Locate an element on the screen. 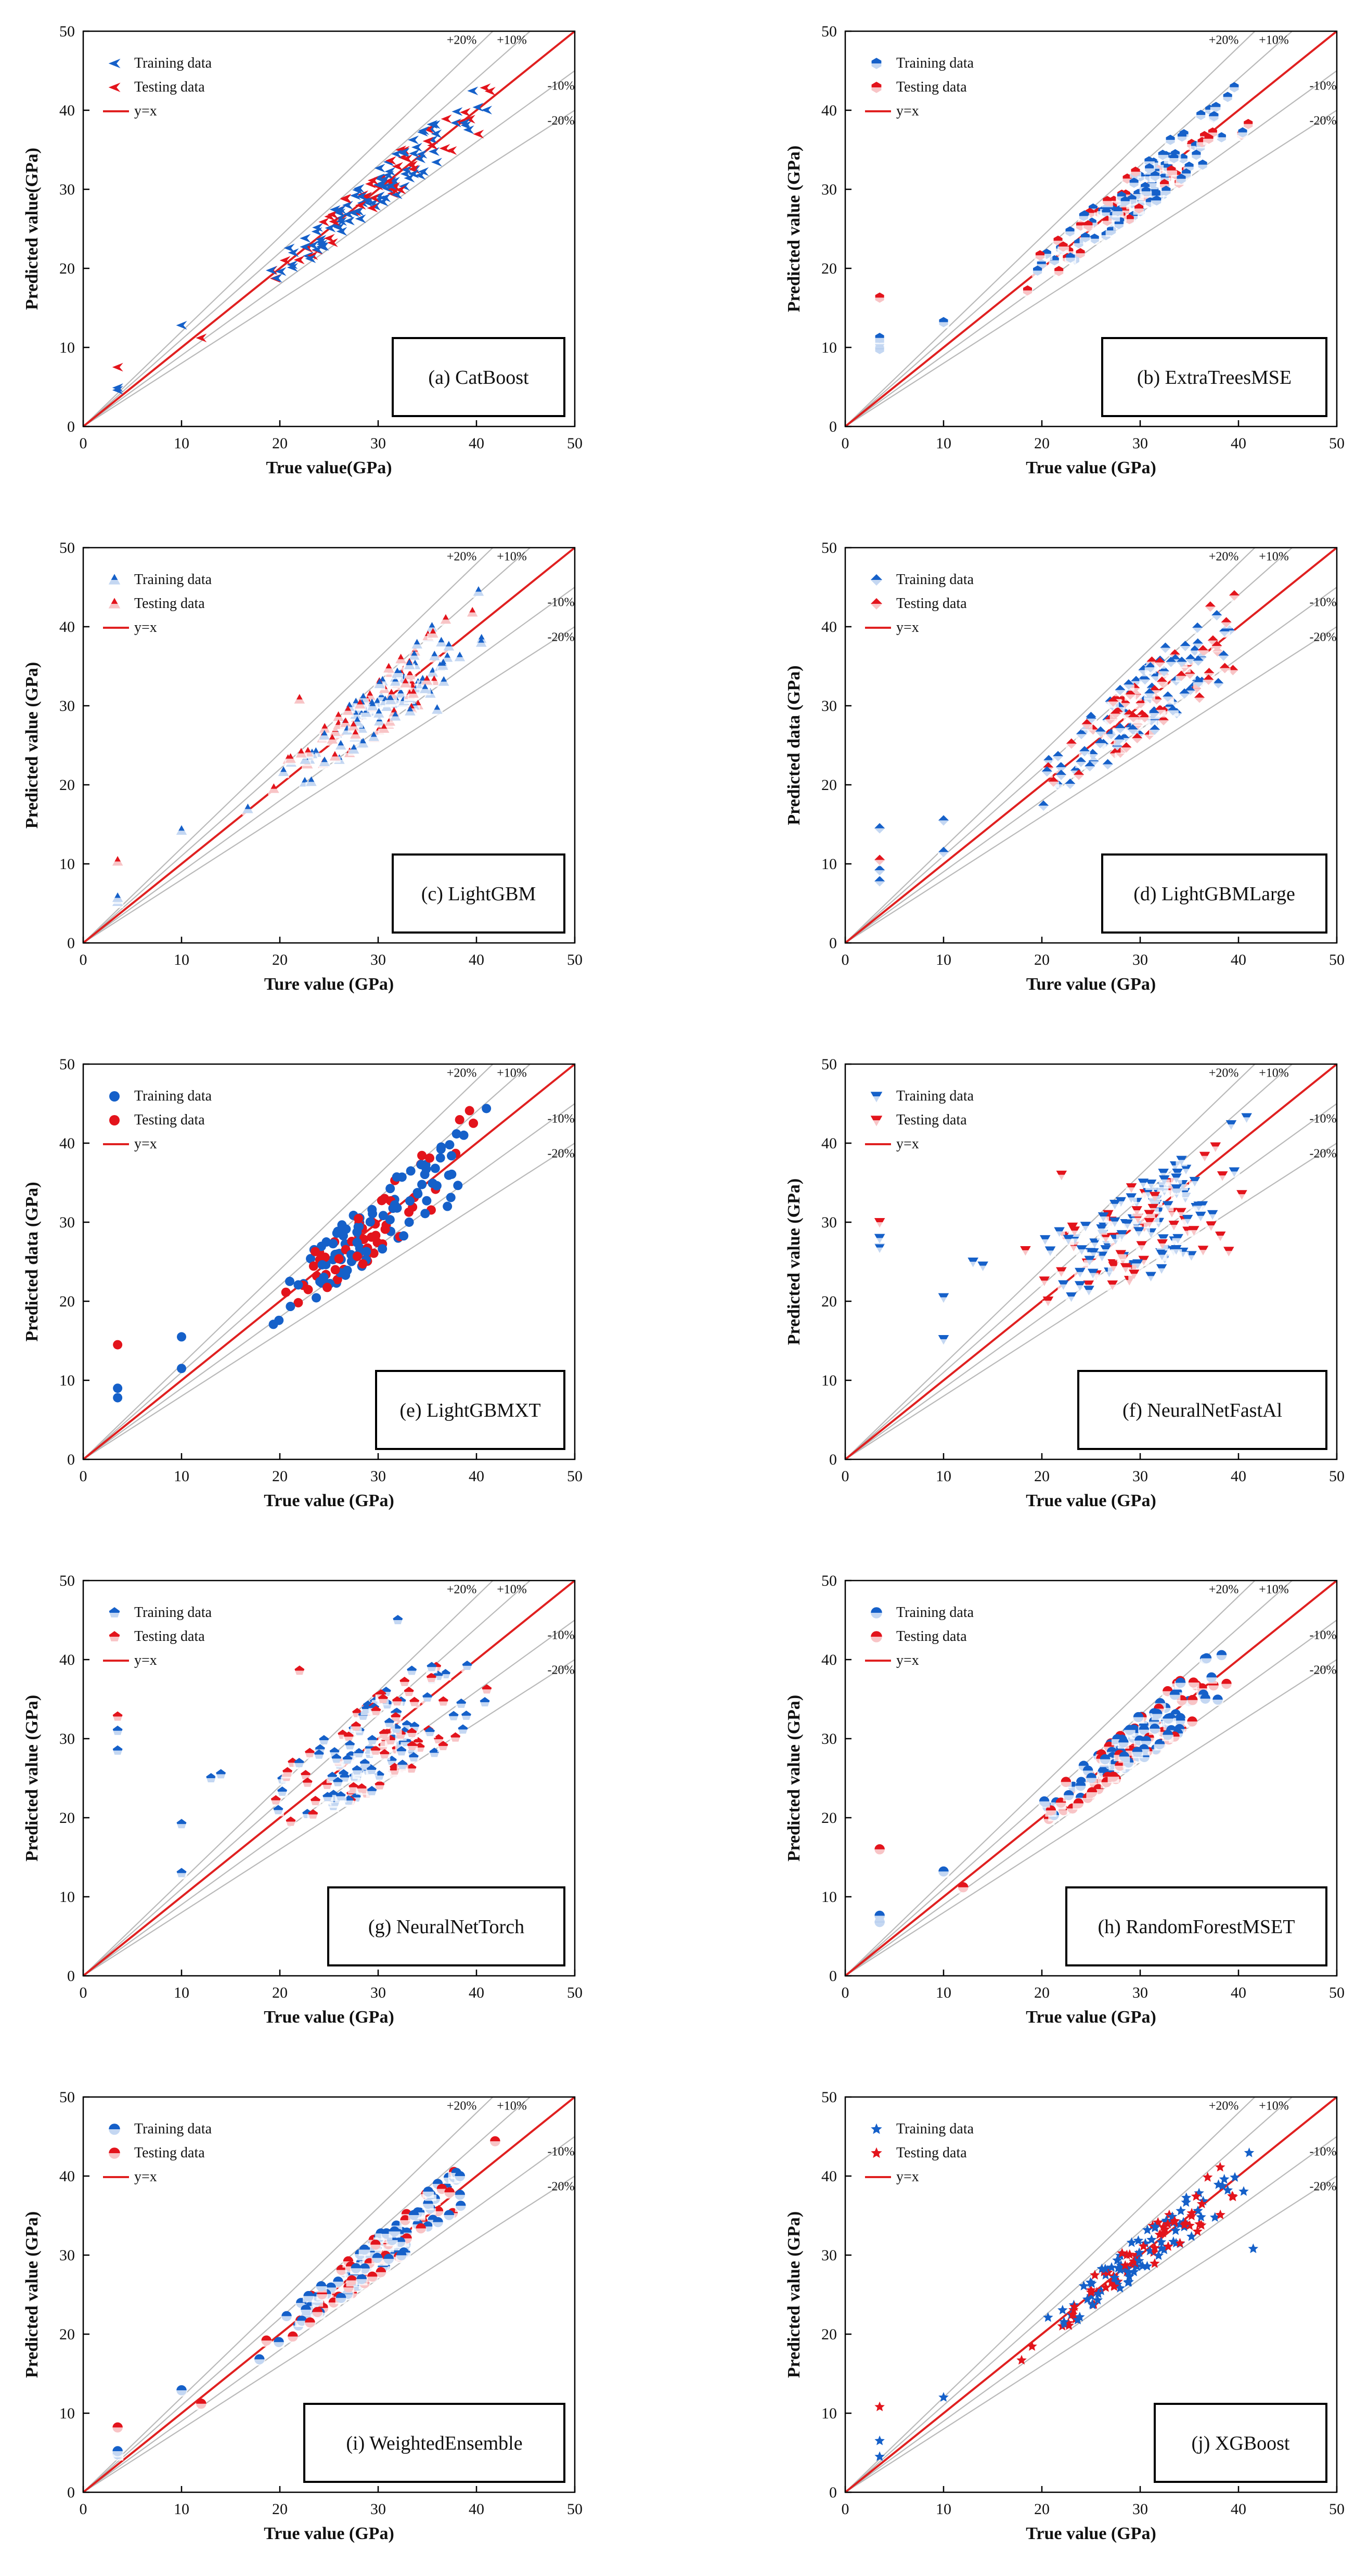 The height and width of the screenshot is (2576, 1368). x-tick-label: 20 is located at coordinates (1042, 1476).